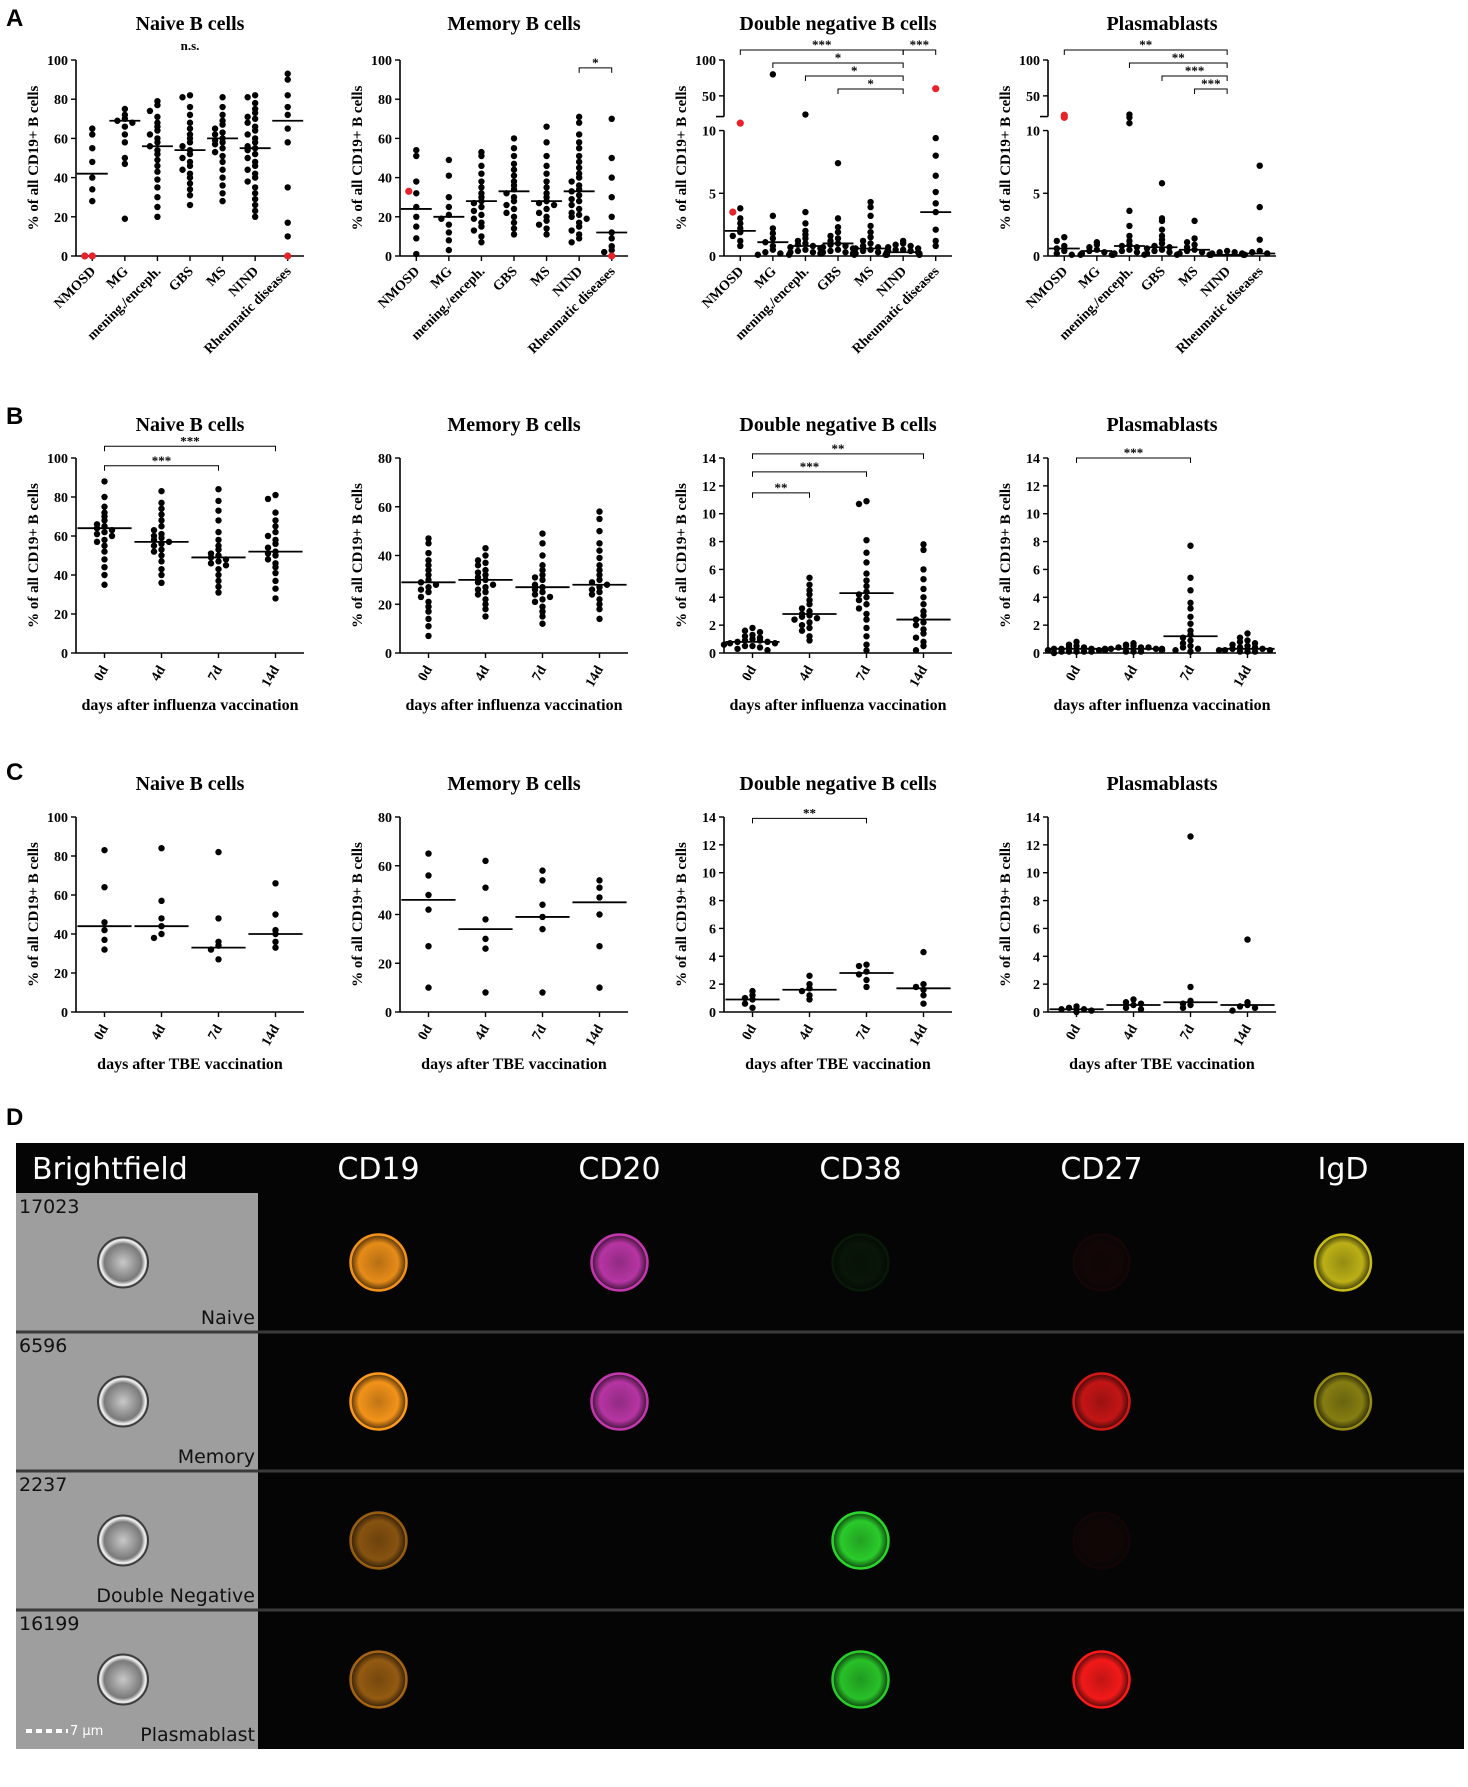  I want to click on x-tick-label: NMOSD, so click(1047, 287).